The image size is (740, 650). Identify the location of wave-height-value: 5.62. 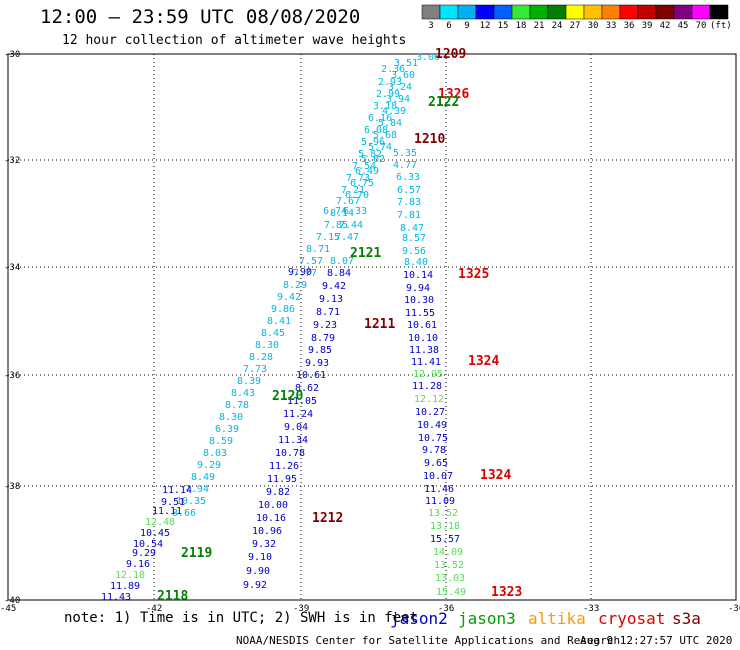
(373, 159).